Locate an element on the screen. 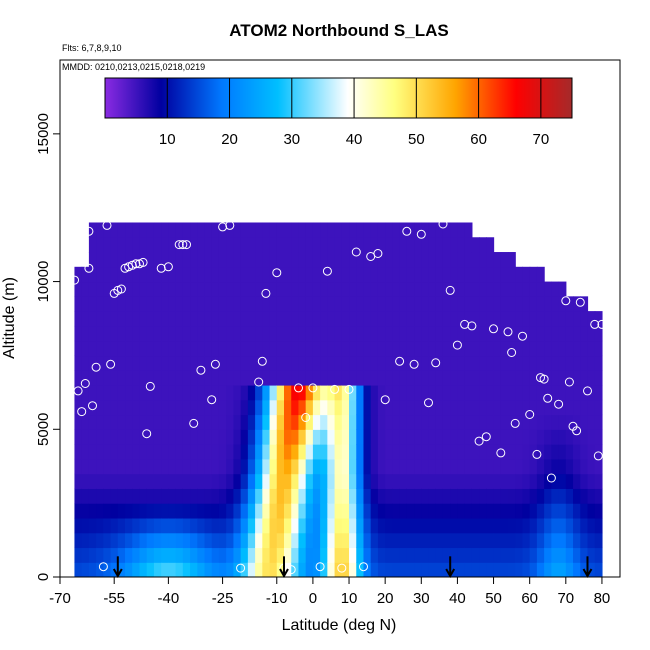  colorbar-ticks: 10 20 30 40 50 60 70 is located at coordinates (354, 113).